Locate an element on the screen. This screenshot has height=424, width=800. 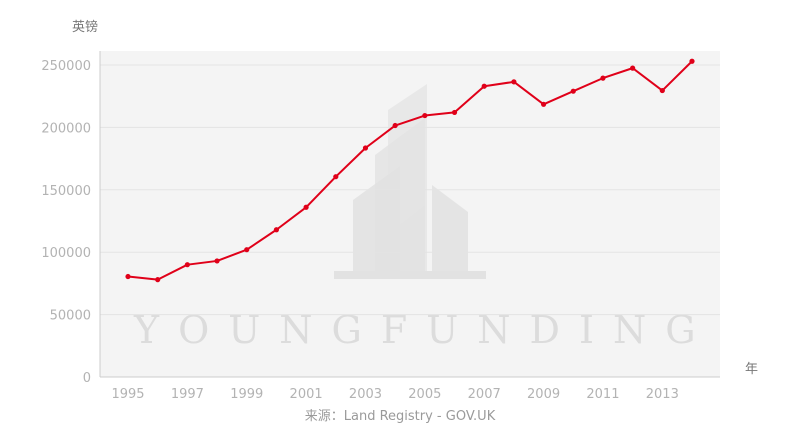
x-axis-label: 年 is located at coordinates (752, 369).